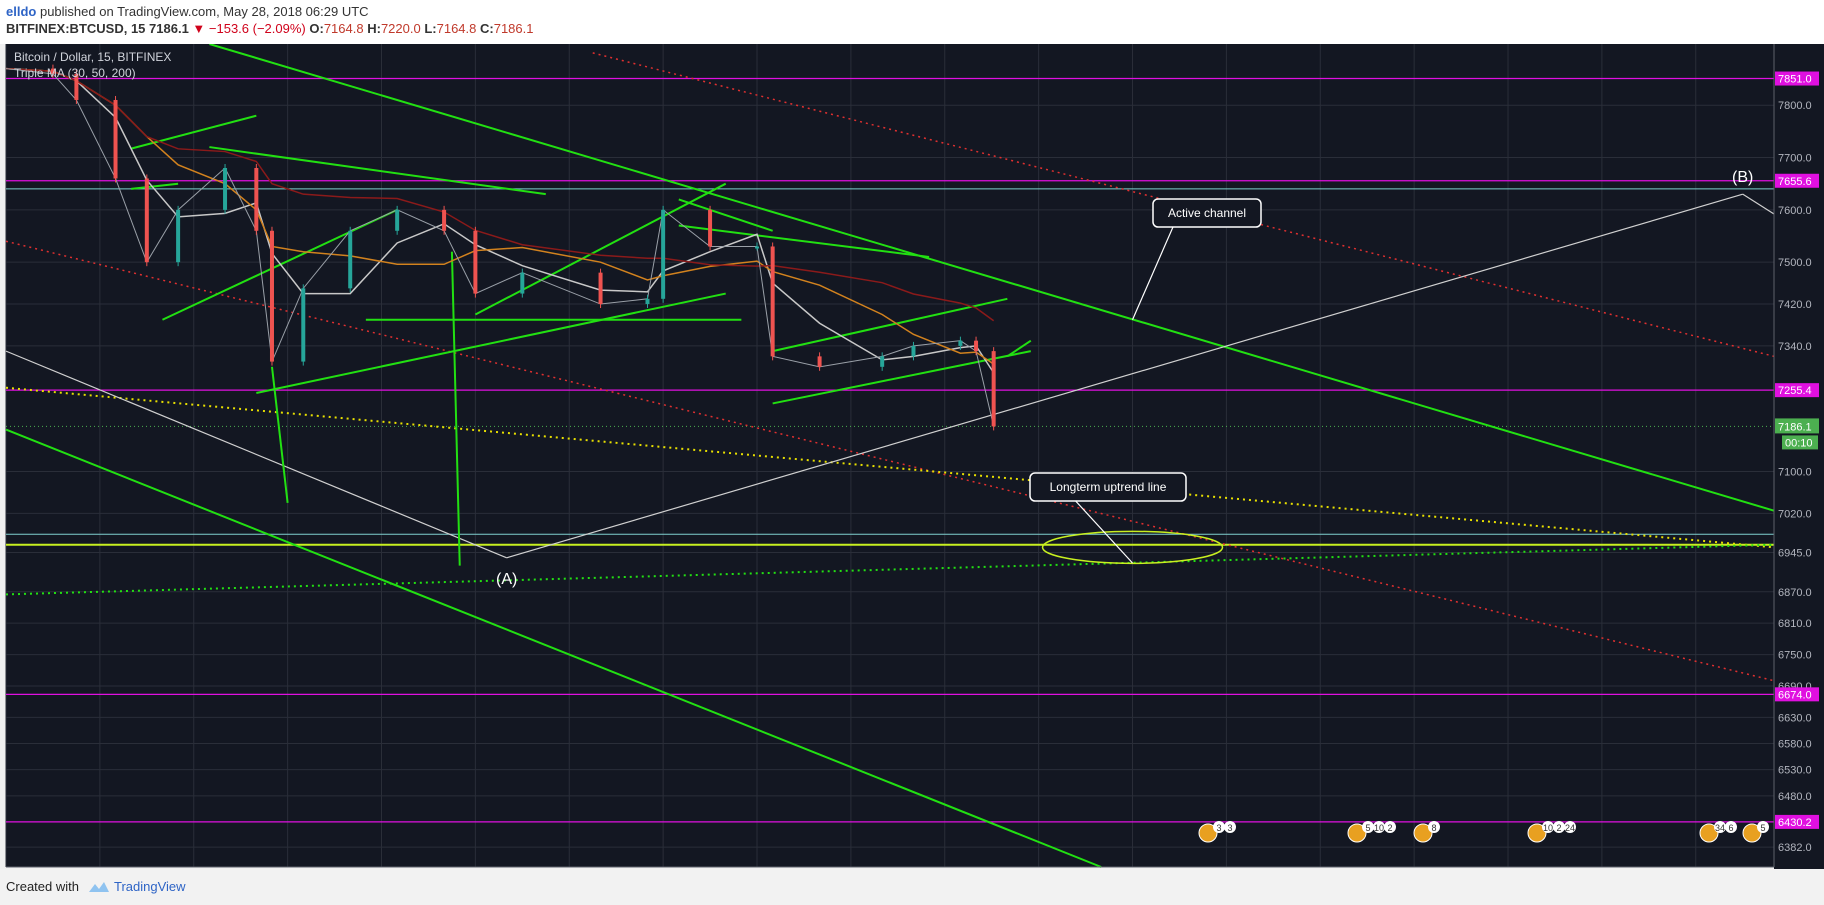 The height and width of the screenshot is (905, 1824). I want to click on legend-title: Bitcoin / Dollar, 15, BITFINEX, so click(92, 57).